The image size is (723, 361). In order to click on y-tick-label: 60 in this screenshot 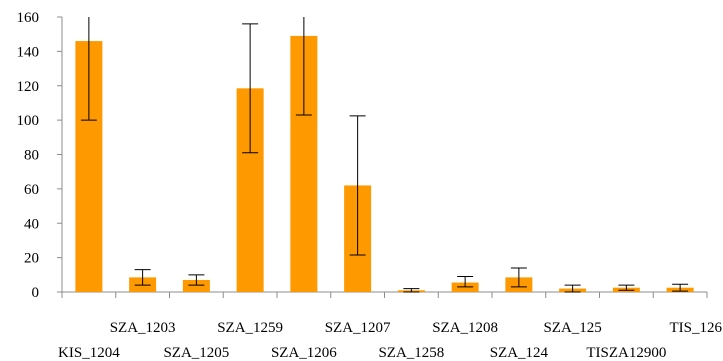, I will do `click(31, 190)`.